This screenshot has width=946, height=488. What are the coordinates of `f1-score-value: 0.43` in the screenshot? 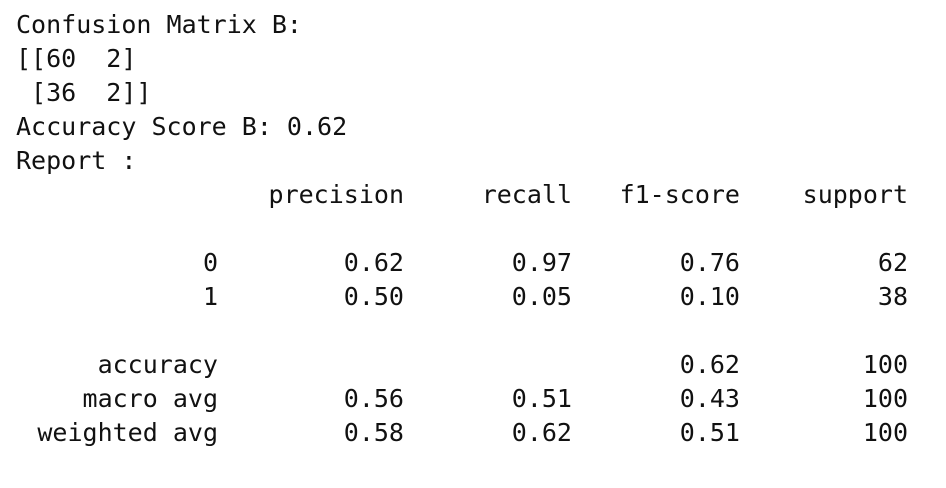 It's located at (709, 398).